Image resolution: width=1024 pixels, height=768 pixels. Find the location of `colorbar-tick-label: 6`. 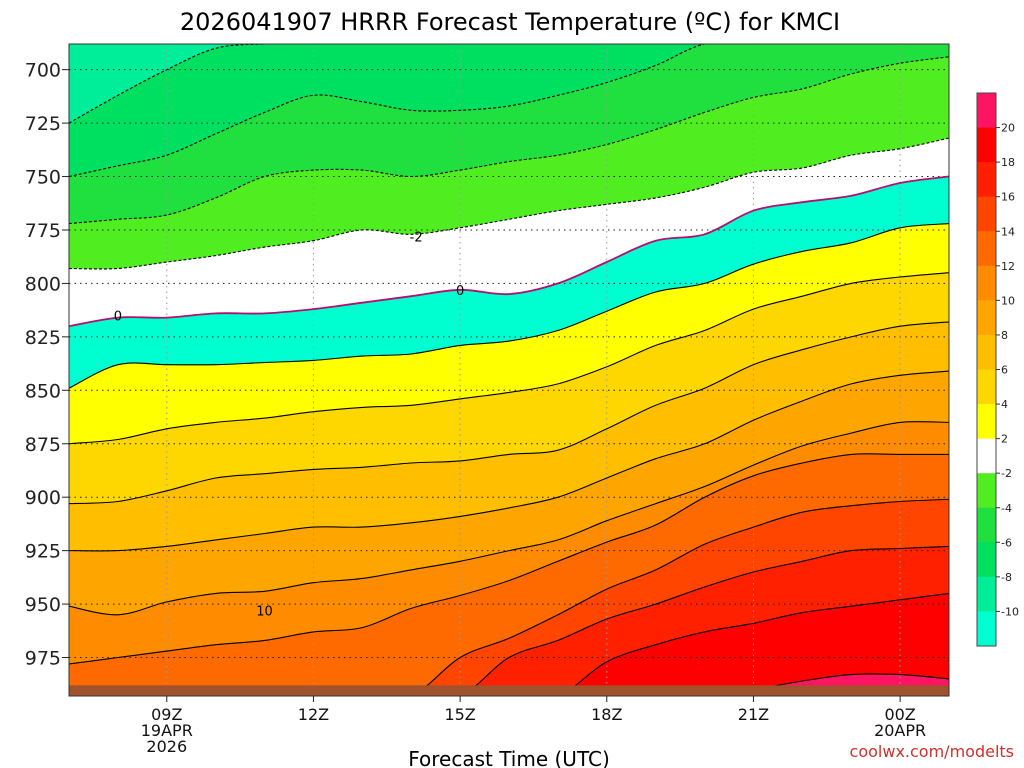

colorbar-tick-label: 6 is located at coordinates (1004, 370).